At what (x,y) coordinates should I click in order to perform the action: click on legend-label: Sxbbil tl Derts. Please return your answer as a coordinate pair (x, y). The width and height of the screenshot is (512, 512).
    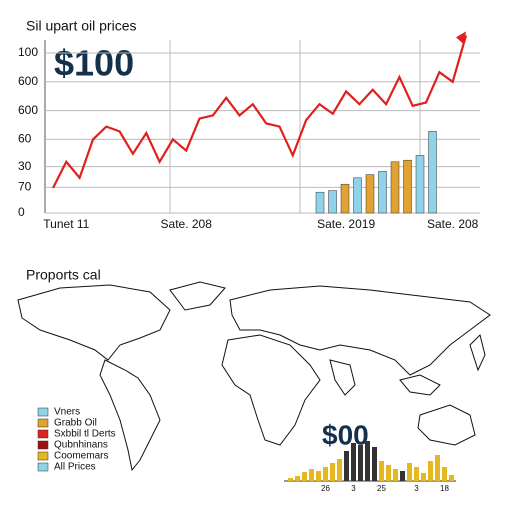
    Looking at the image, I should click on (85, 434).